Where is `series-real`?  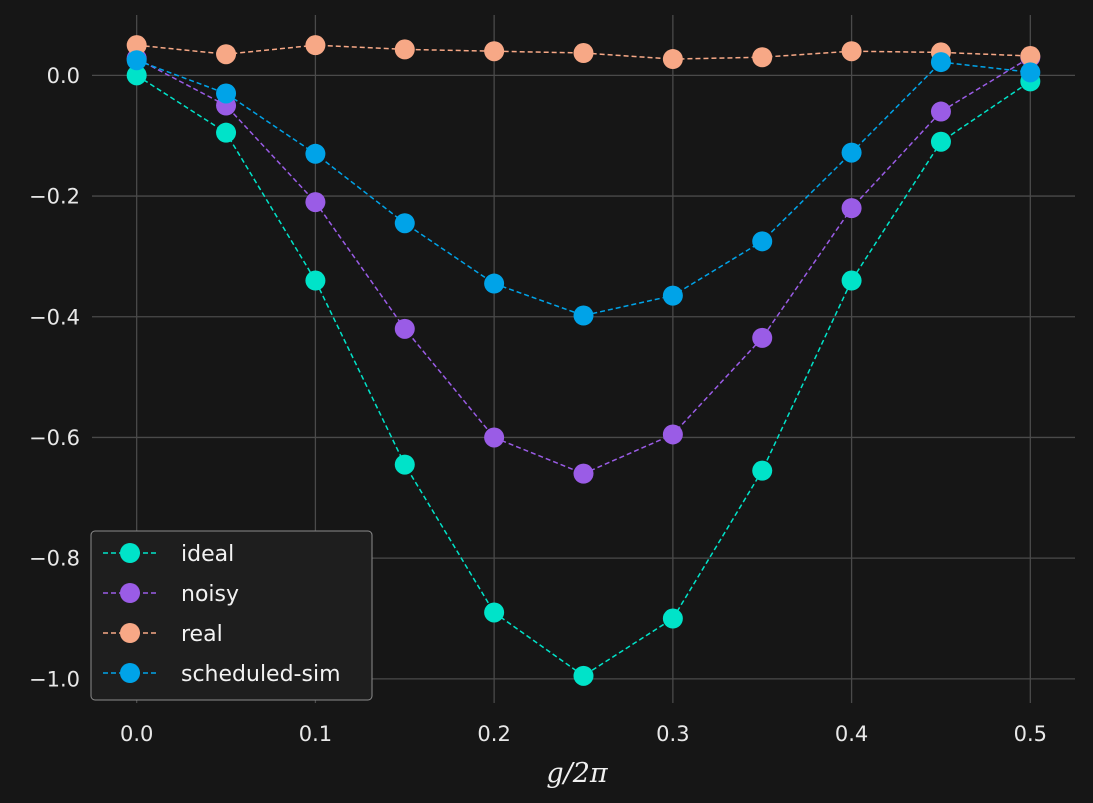
series-real is located at coordinates (583, 52).